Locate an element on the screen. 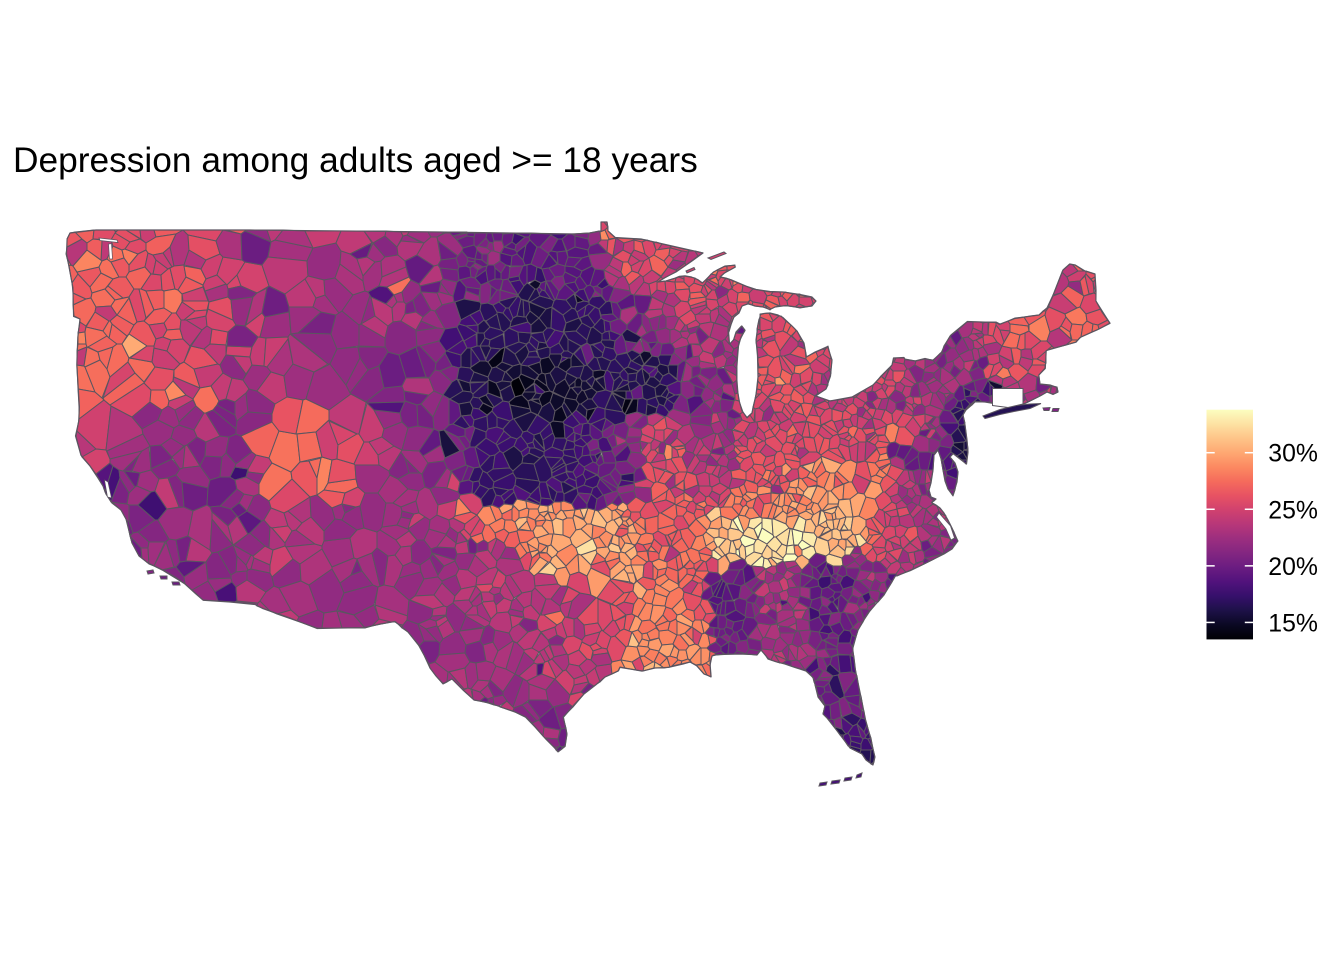 The image size is (1344, 960). svg-text: 30% is located at coordinates (1293, 454).